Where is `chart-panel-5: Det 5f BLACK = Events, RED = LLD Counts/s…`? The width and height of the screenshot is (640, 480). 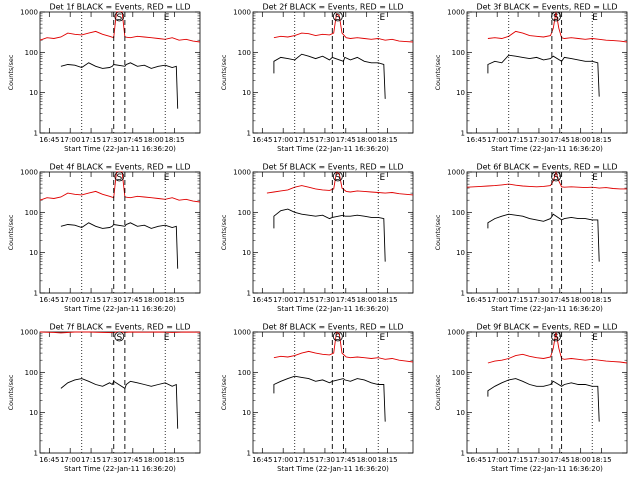 chart-panel-5: Det 5f BLACK = Events, RED = LLD Counts/s… is located at coordinates (317, 238).